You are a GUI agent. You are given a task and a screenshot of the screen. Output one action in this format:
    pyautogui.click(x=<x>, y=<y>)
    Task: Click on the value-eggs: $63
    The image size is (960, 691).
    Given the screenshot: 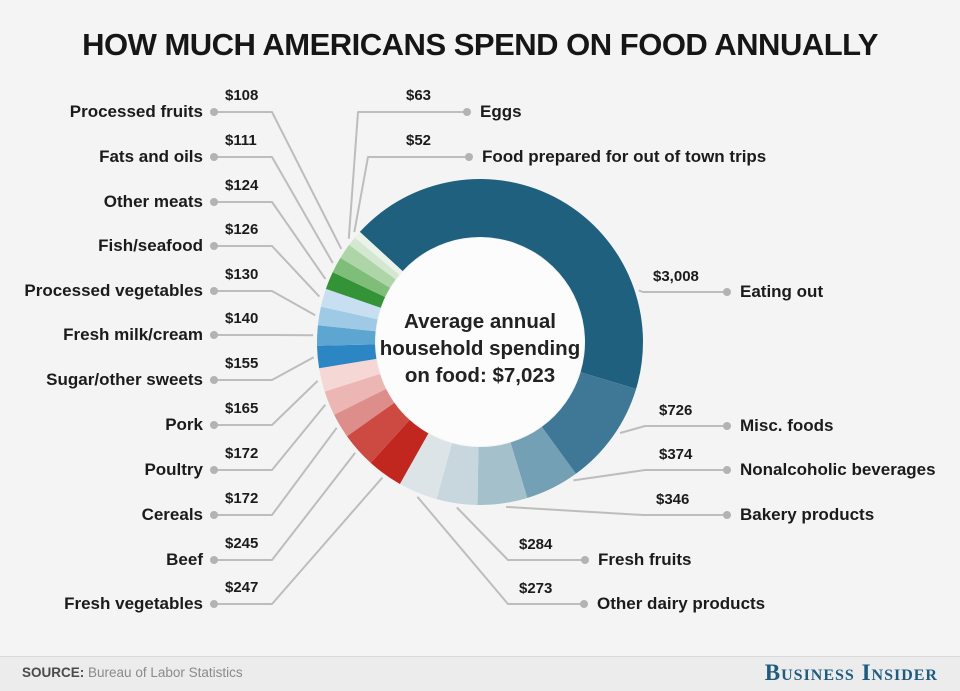 What is the action you would take?
    pyautogui.click(x=419, y=95)
    